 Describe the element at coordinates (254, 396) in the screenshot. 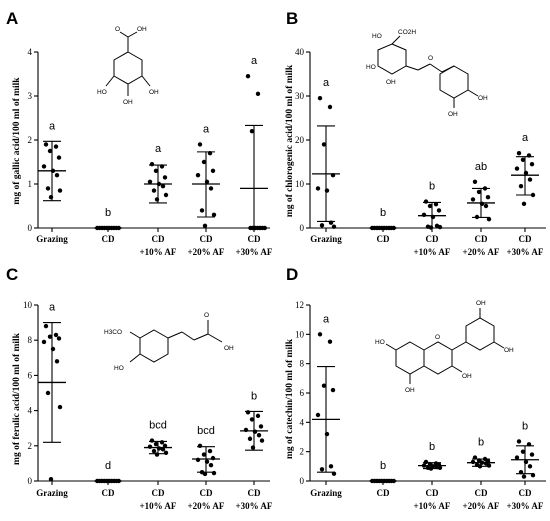

I see `significance-letter: b` at that location.